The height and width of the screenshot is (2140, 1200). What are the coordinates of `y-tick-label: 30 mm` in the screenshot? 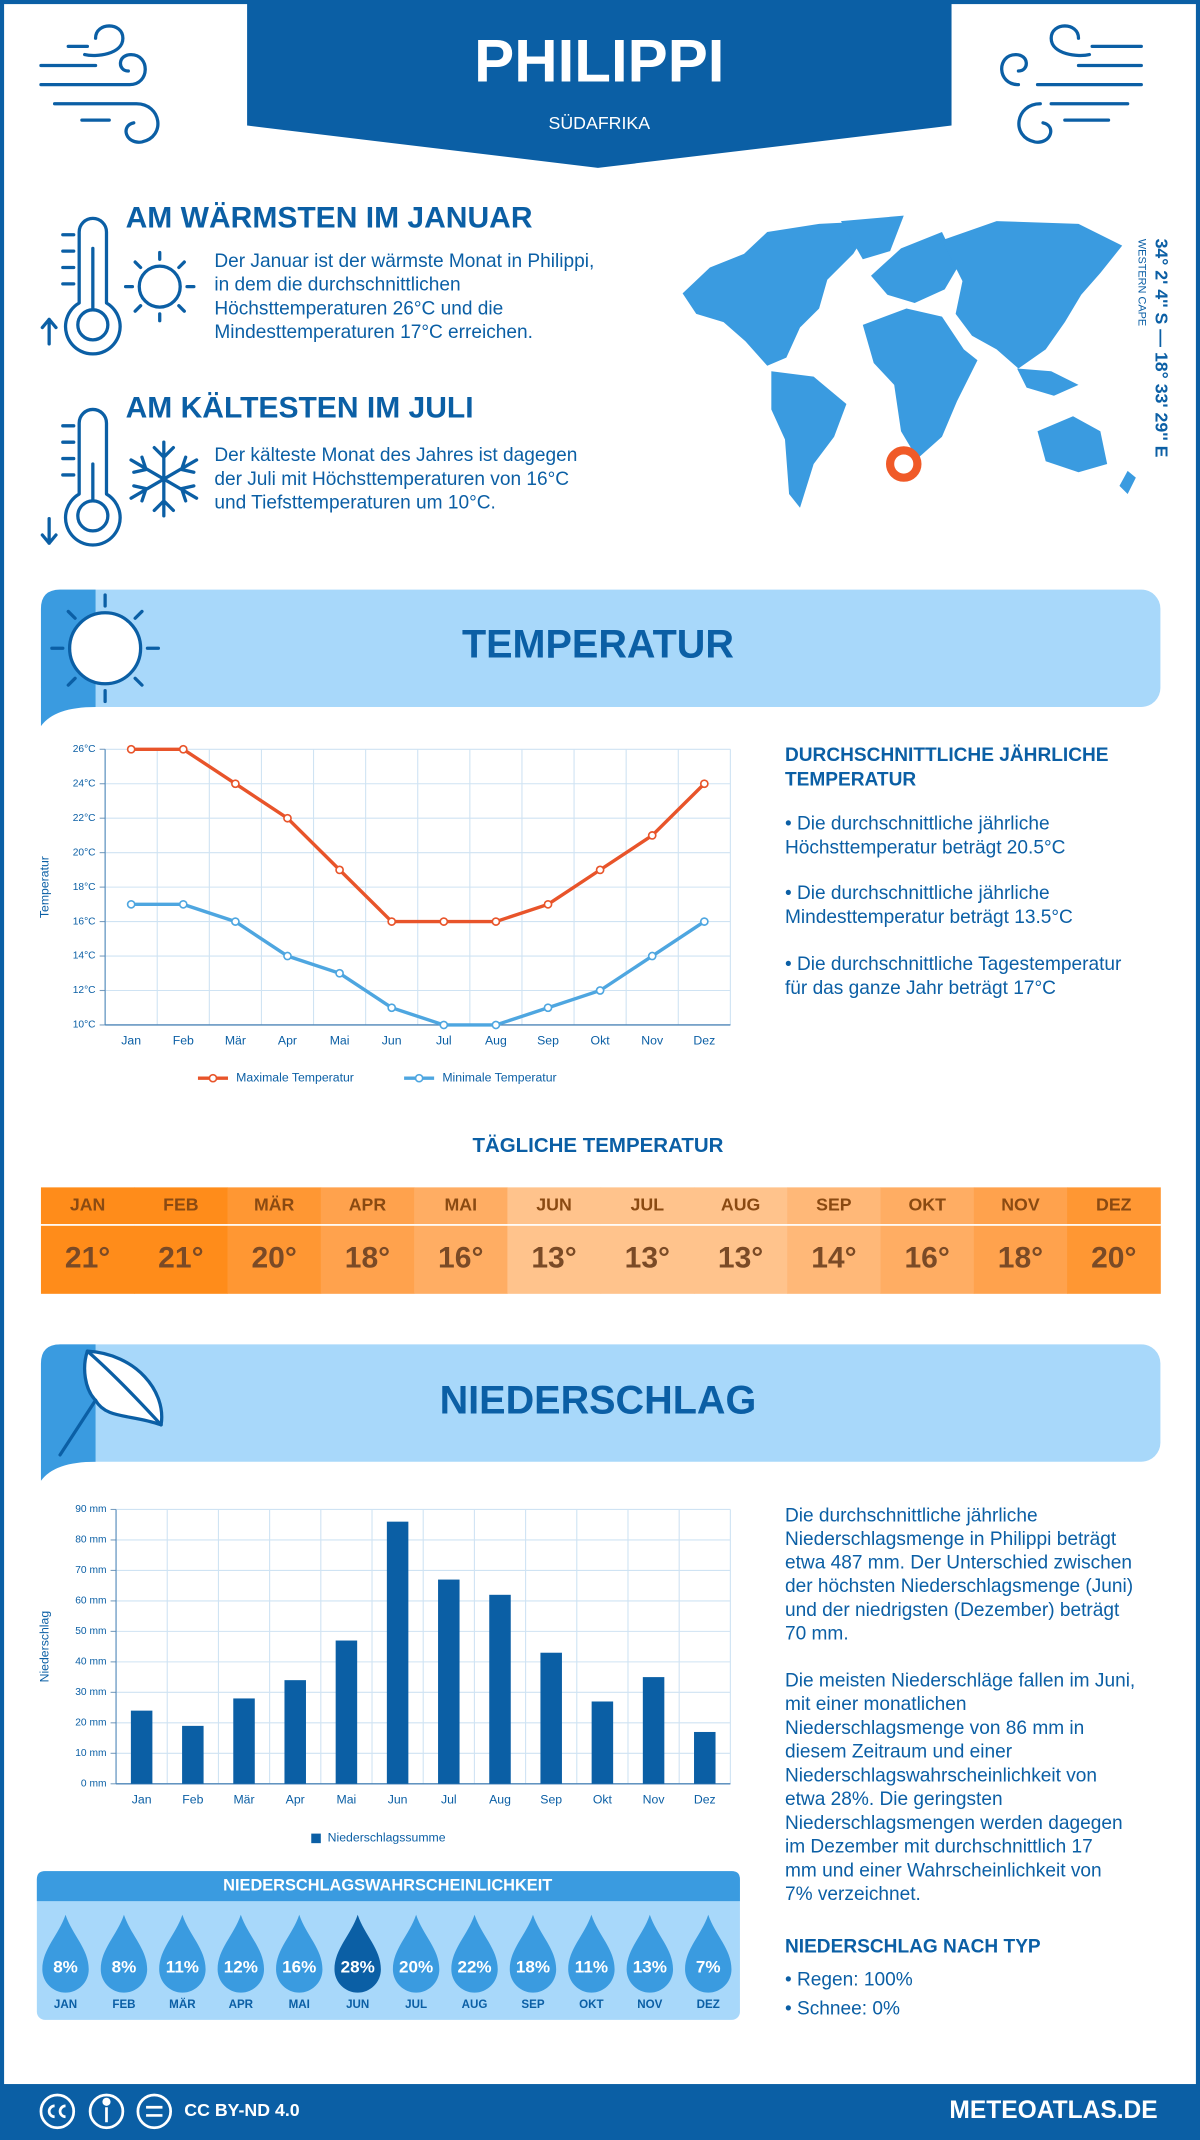 It's located at (90, 1692).